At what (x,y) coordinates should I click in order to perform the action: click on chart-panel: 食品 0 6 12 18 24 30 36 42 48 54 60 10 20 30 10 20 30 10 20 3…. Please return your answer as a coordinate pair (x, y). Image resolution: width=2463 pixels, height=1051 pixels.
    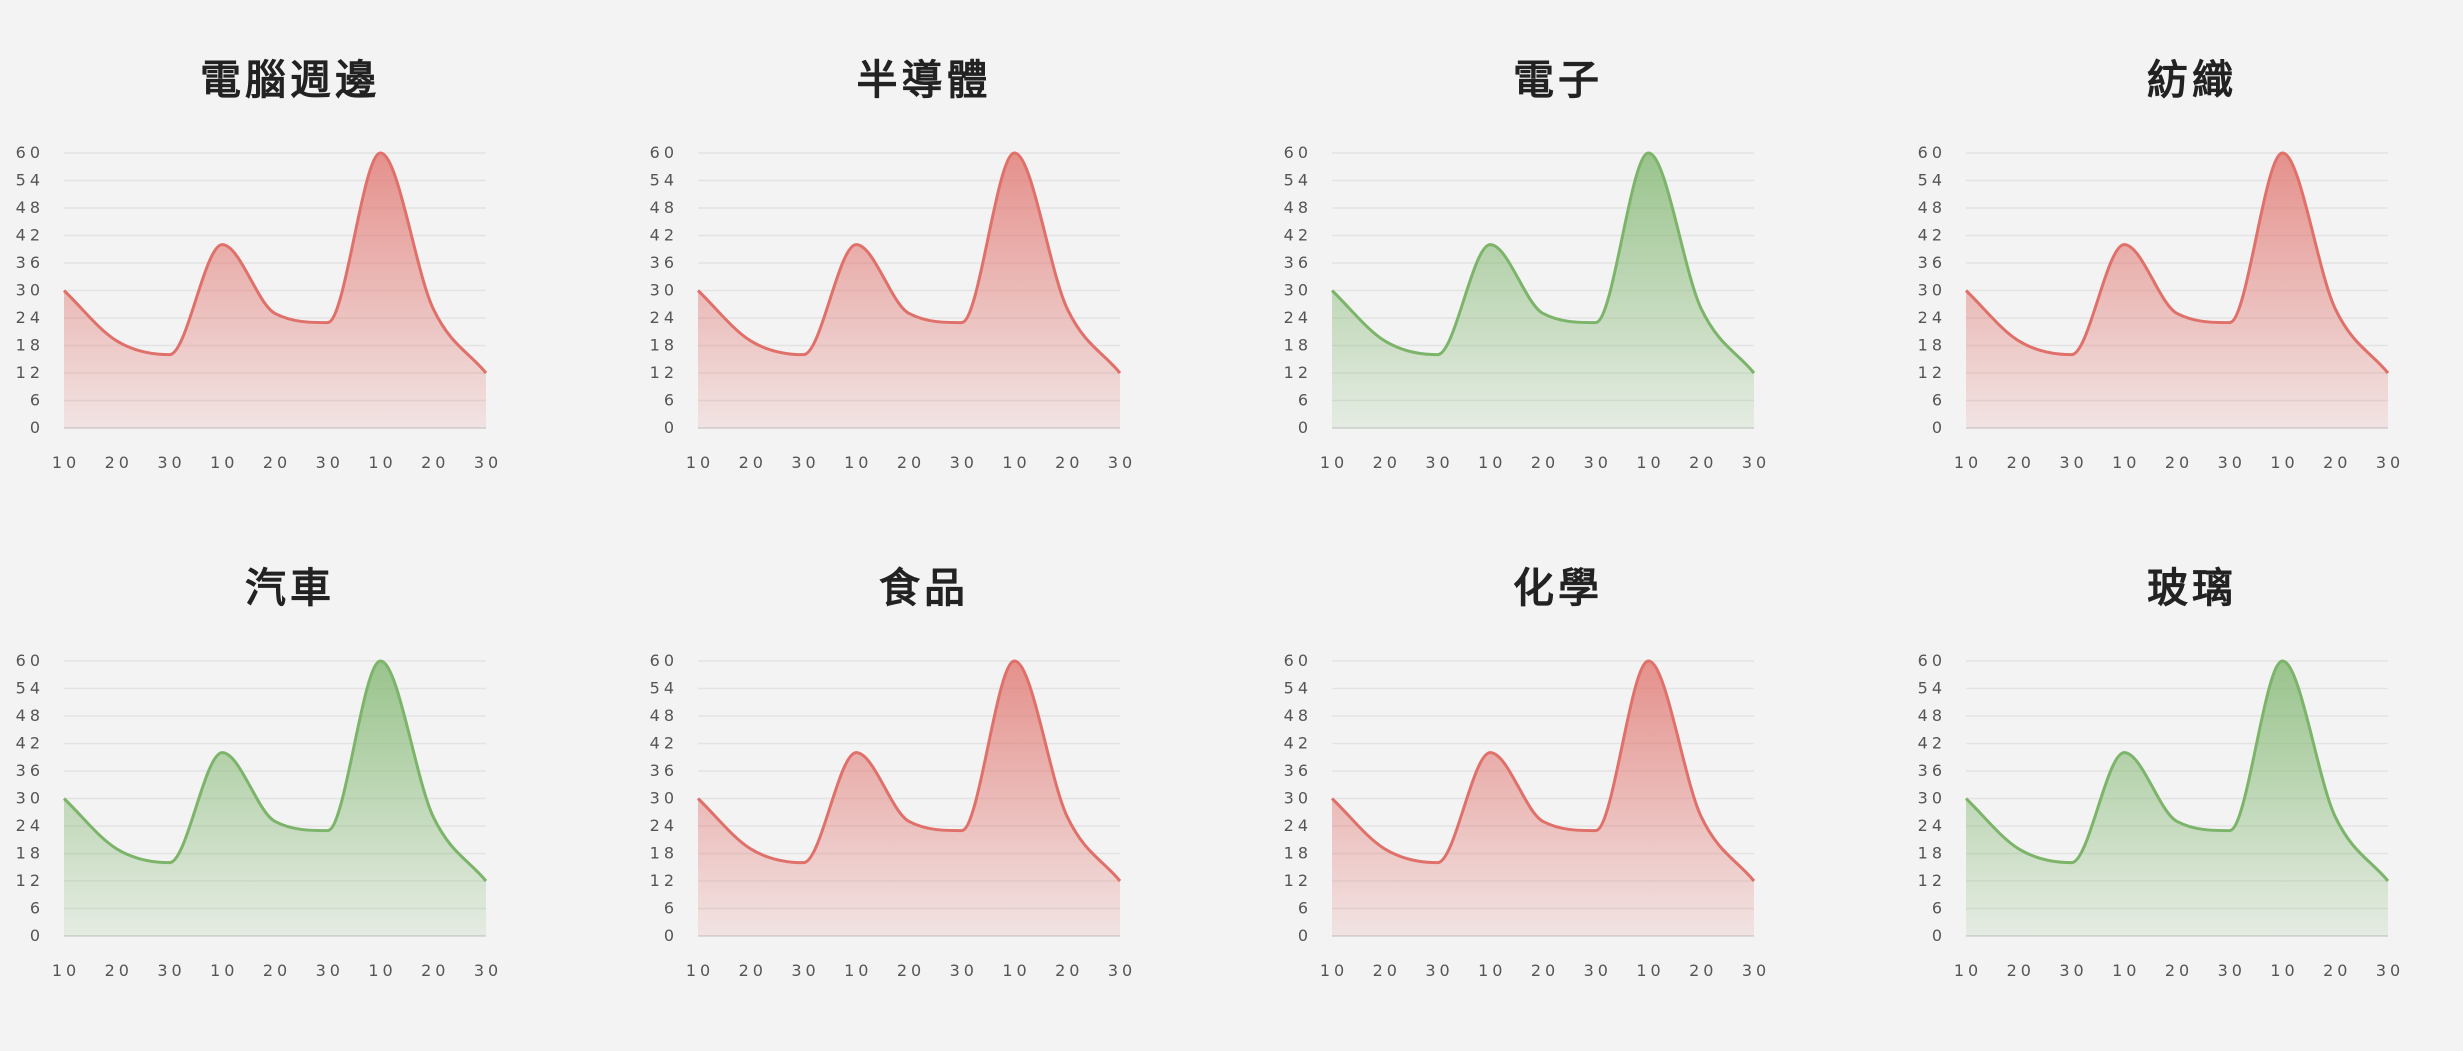
    Looking at the image, I should click on (914, 753).